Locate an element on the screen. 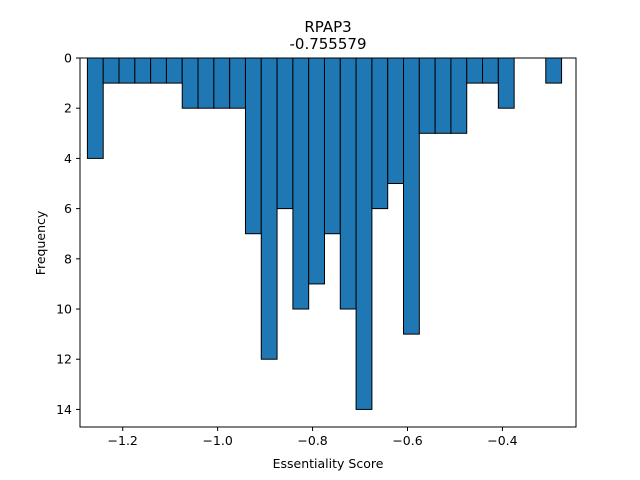  x-tick-label: −1.0 is located at coordinates (217, 440).